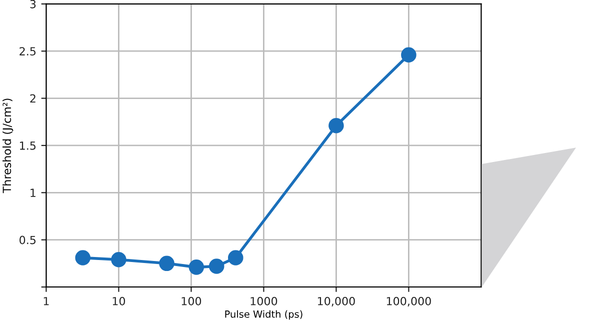 Image resolution: width=600 pixels, height=328 pixels. Describe the element at coordinates (264, 301) in the screenshot. I see `x-tick-label: 1000` at that location.